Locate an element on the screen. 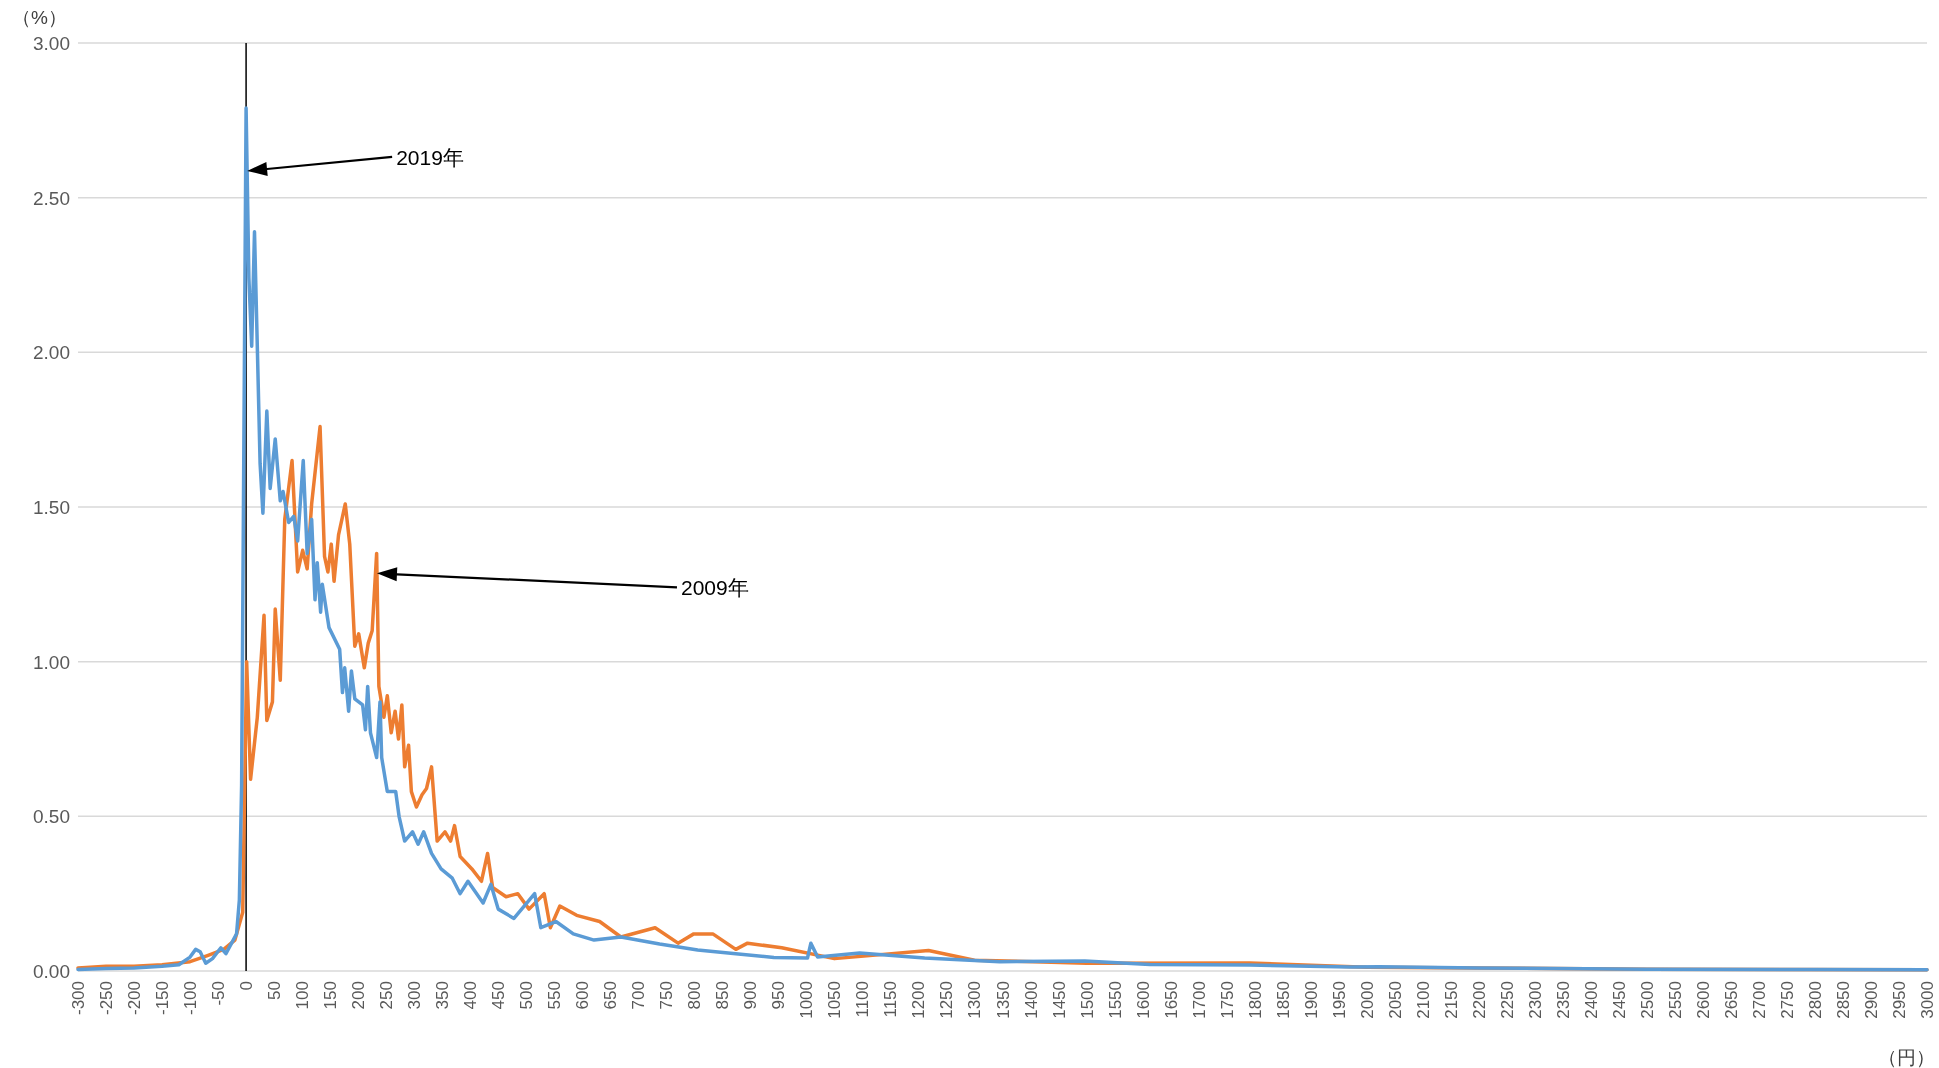 This screenshot has width=1939, height=1068. x-tick-label: 1300 is located at coordinates (975, 1000).